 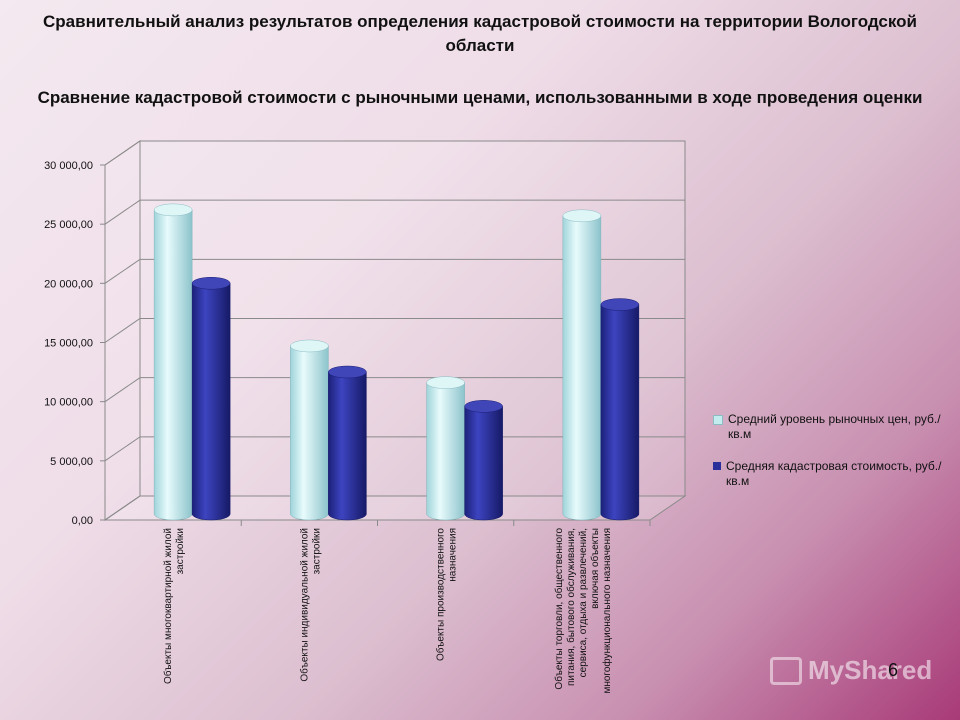 What do you see at coordinates (559, 609) in the screenshot?
I see `x-tick-label-line: Объекты торговли, общественного` at bounding box center [559, 609].